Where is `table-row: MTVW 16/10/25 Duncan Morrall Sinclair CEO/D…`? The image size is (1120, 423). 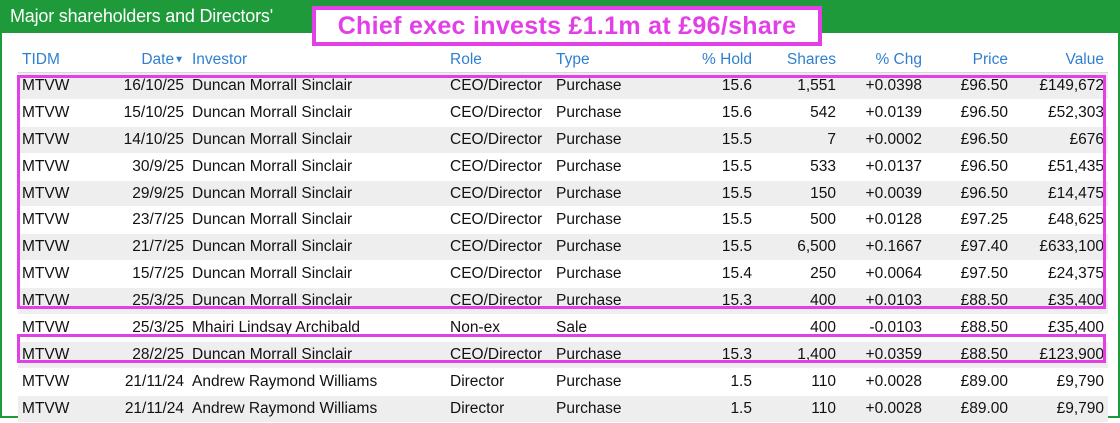 table-row: MTVW 16/10/25 Duncan Morrall Sinclair CEO/D… is located at coordinates (563, 86).